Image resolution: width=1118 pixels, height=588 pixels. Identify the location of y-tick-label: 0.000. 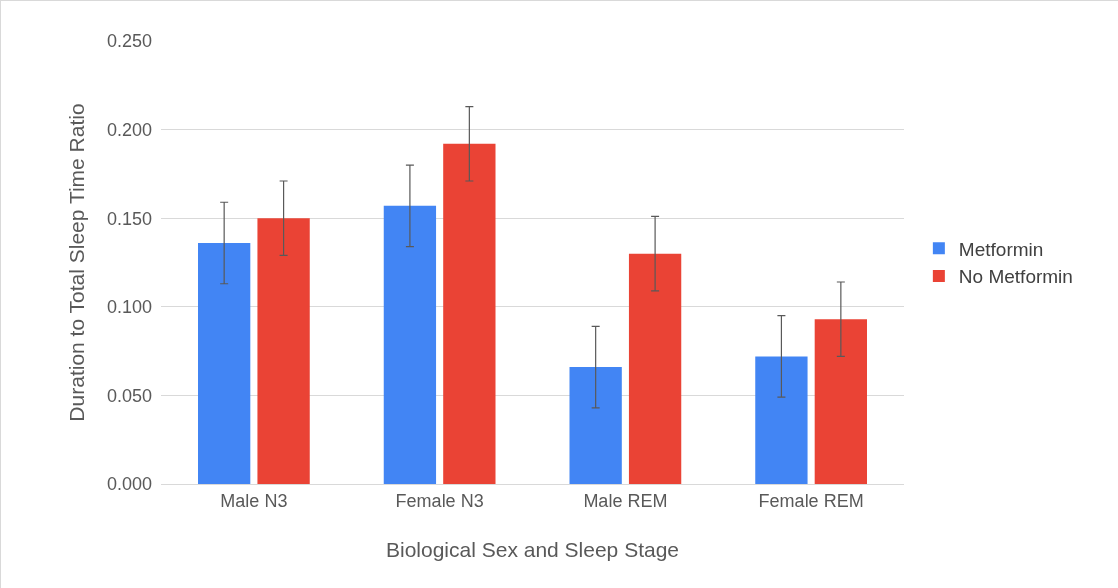
(129, 484).